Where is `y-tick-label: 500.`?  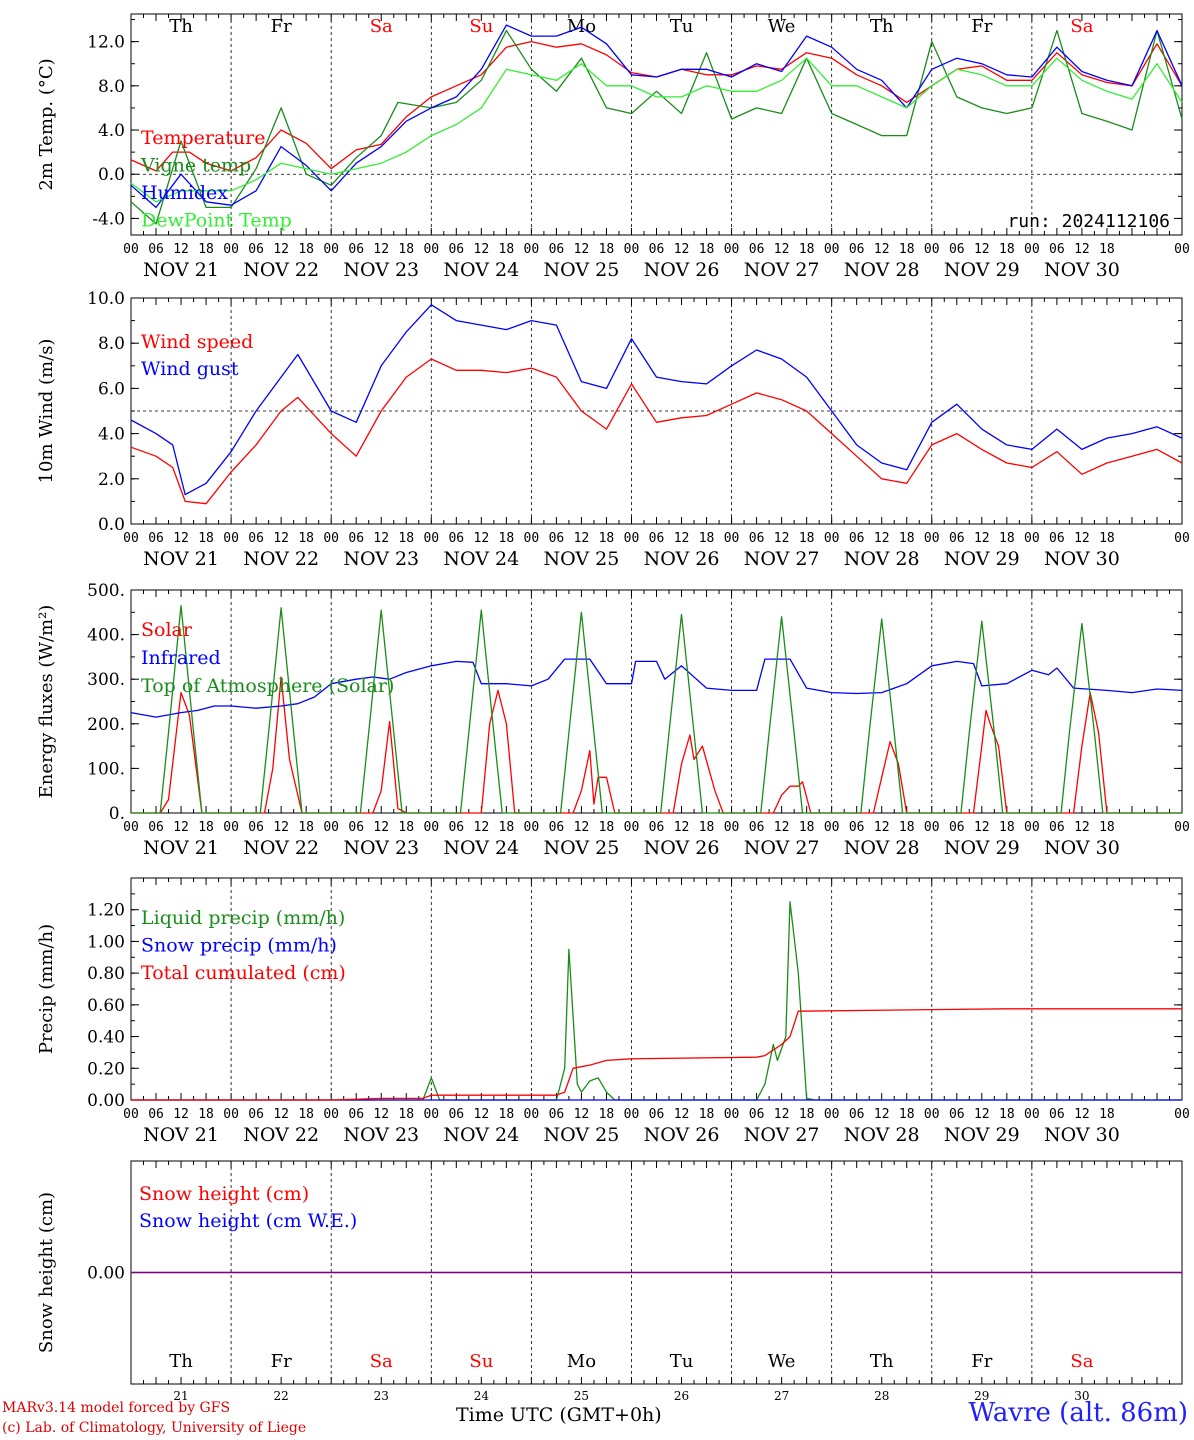
y-tick-label: 500. is located at coordinates (106, 591).